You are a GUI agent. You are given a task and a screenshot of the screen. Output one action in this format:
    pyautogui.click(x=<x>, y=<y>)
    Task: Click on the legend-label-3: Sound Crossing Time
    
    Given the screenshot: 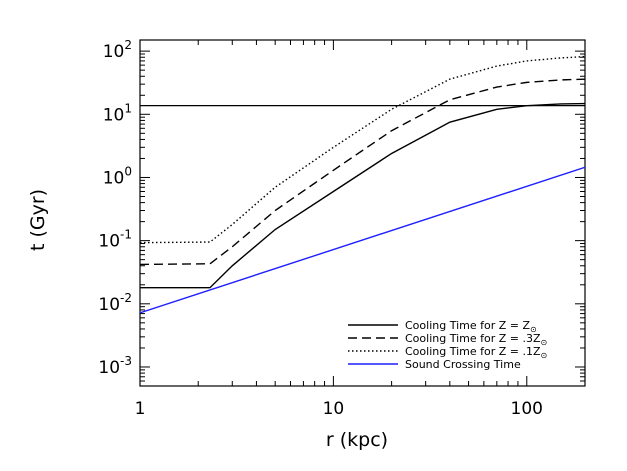 What is the action you would take?
    pyautogui.click(x=463, y=364)
    